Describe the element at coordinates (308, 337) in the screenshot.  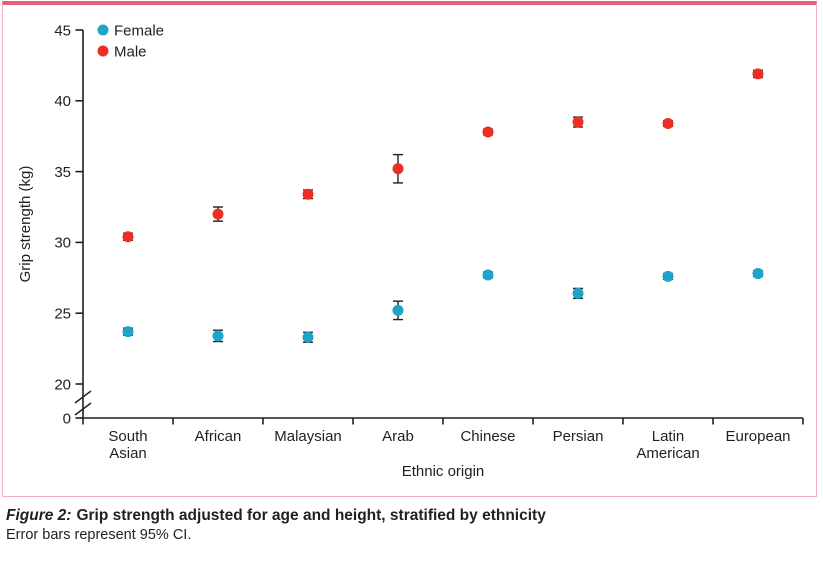
I see `data-point-female-malaysian` at that location.